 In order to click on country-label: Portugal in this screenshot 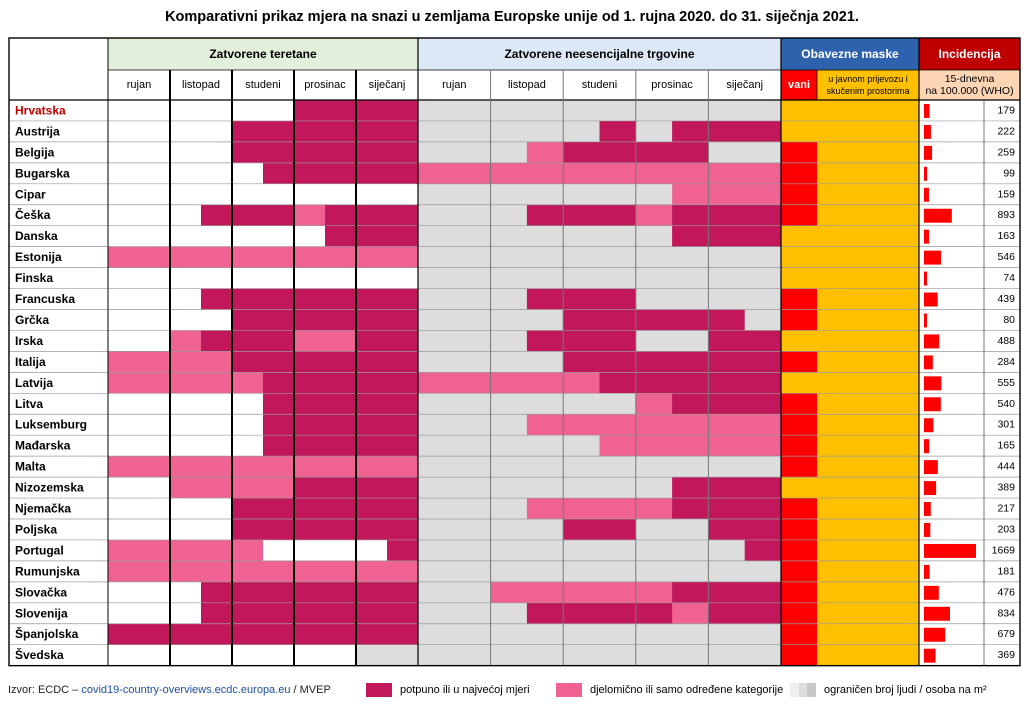, I will do `click(39, 550)`.